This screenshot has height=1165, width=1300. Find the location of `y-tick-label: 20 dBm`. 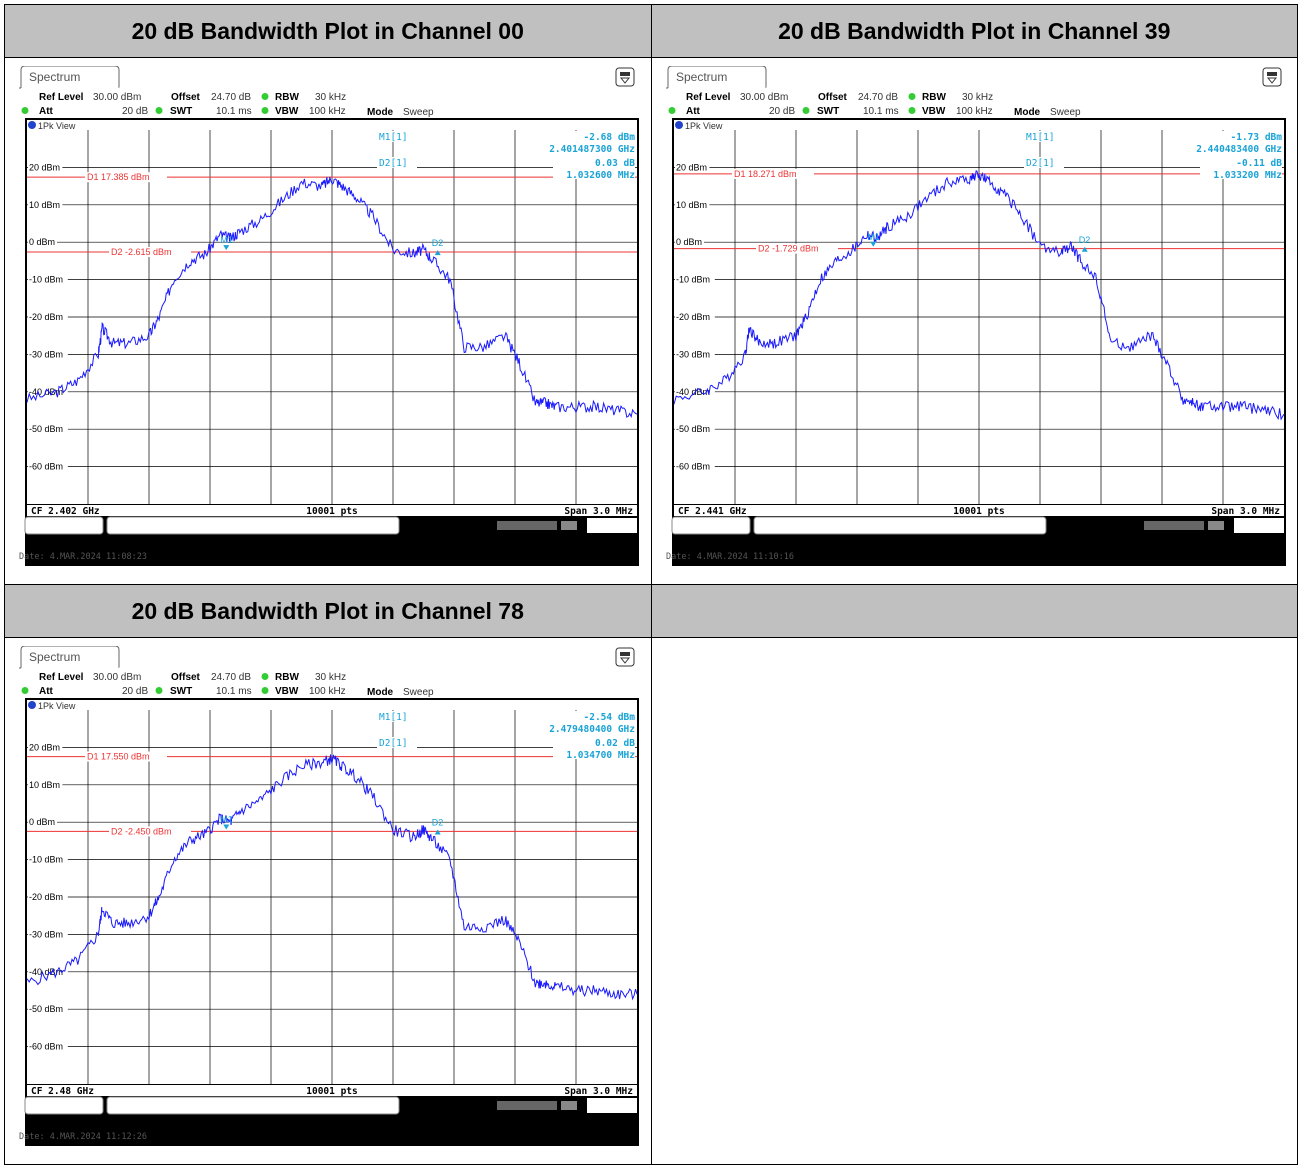

y-tick-label: 20 dBm is located at coordinates (44, 167).